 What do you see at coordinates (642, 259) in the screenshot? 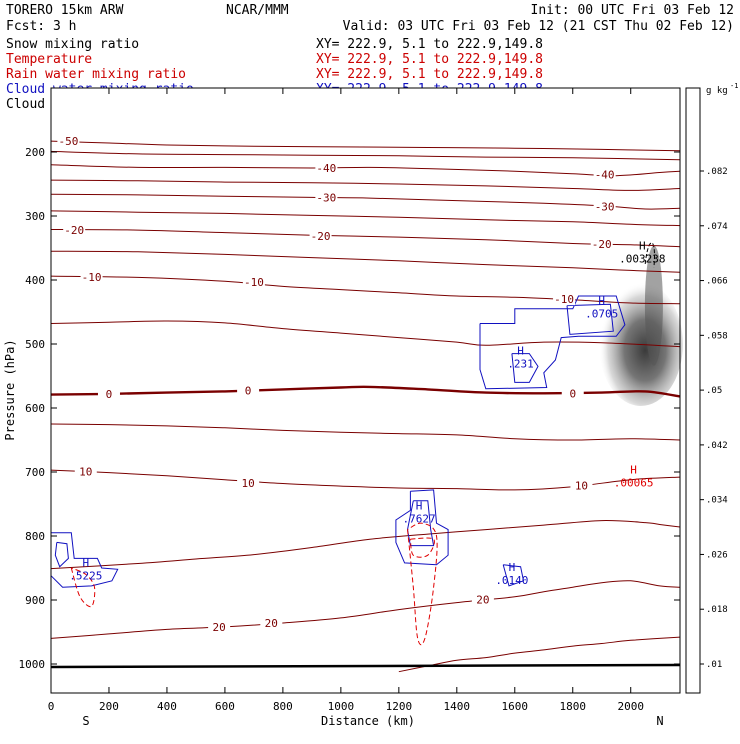
I see `cloud-ice-max-value: .003238` at bounding box center [642, 259].